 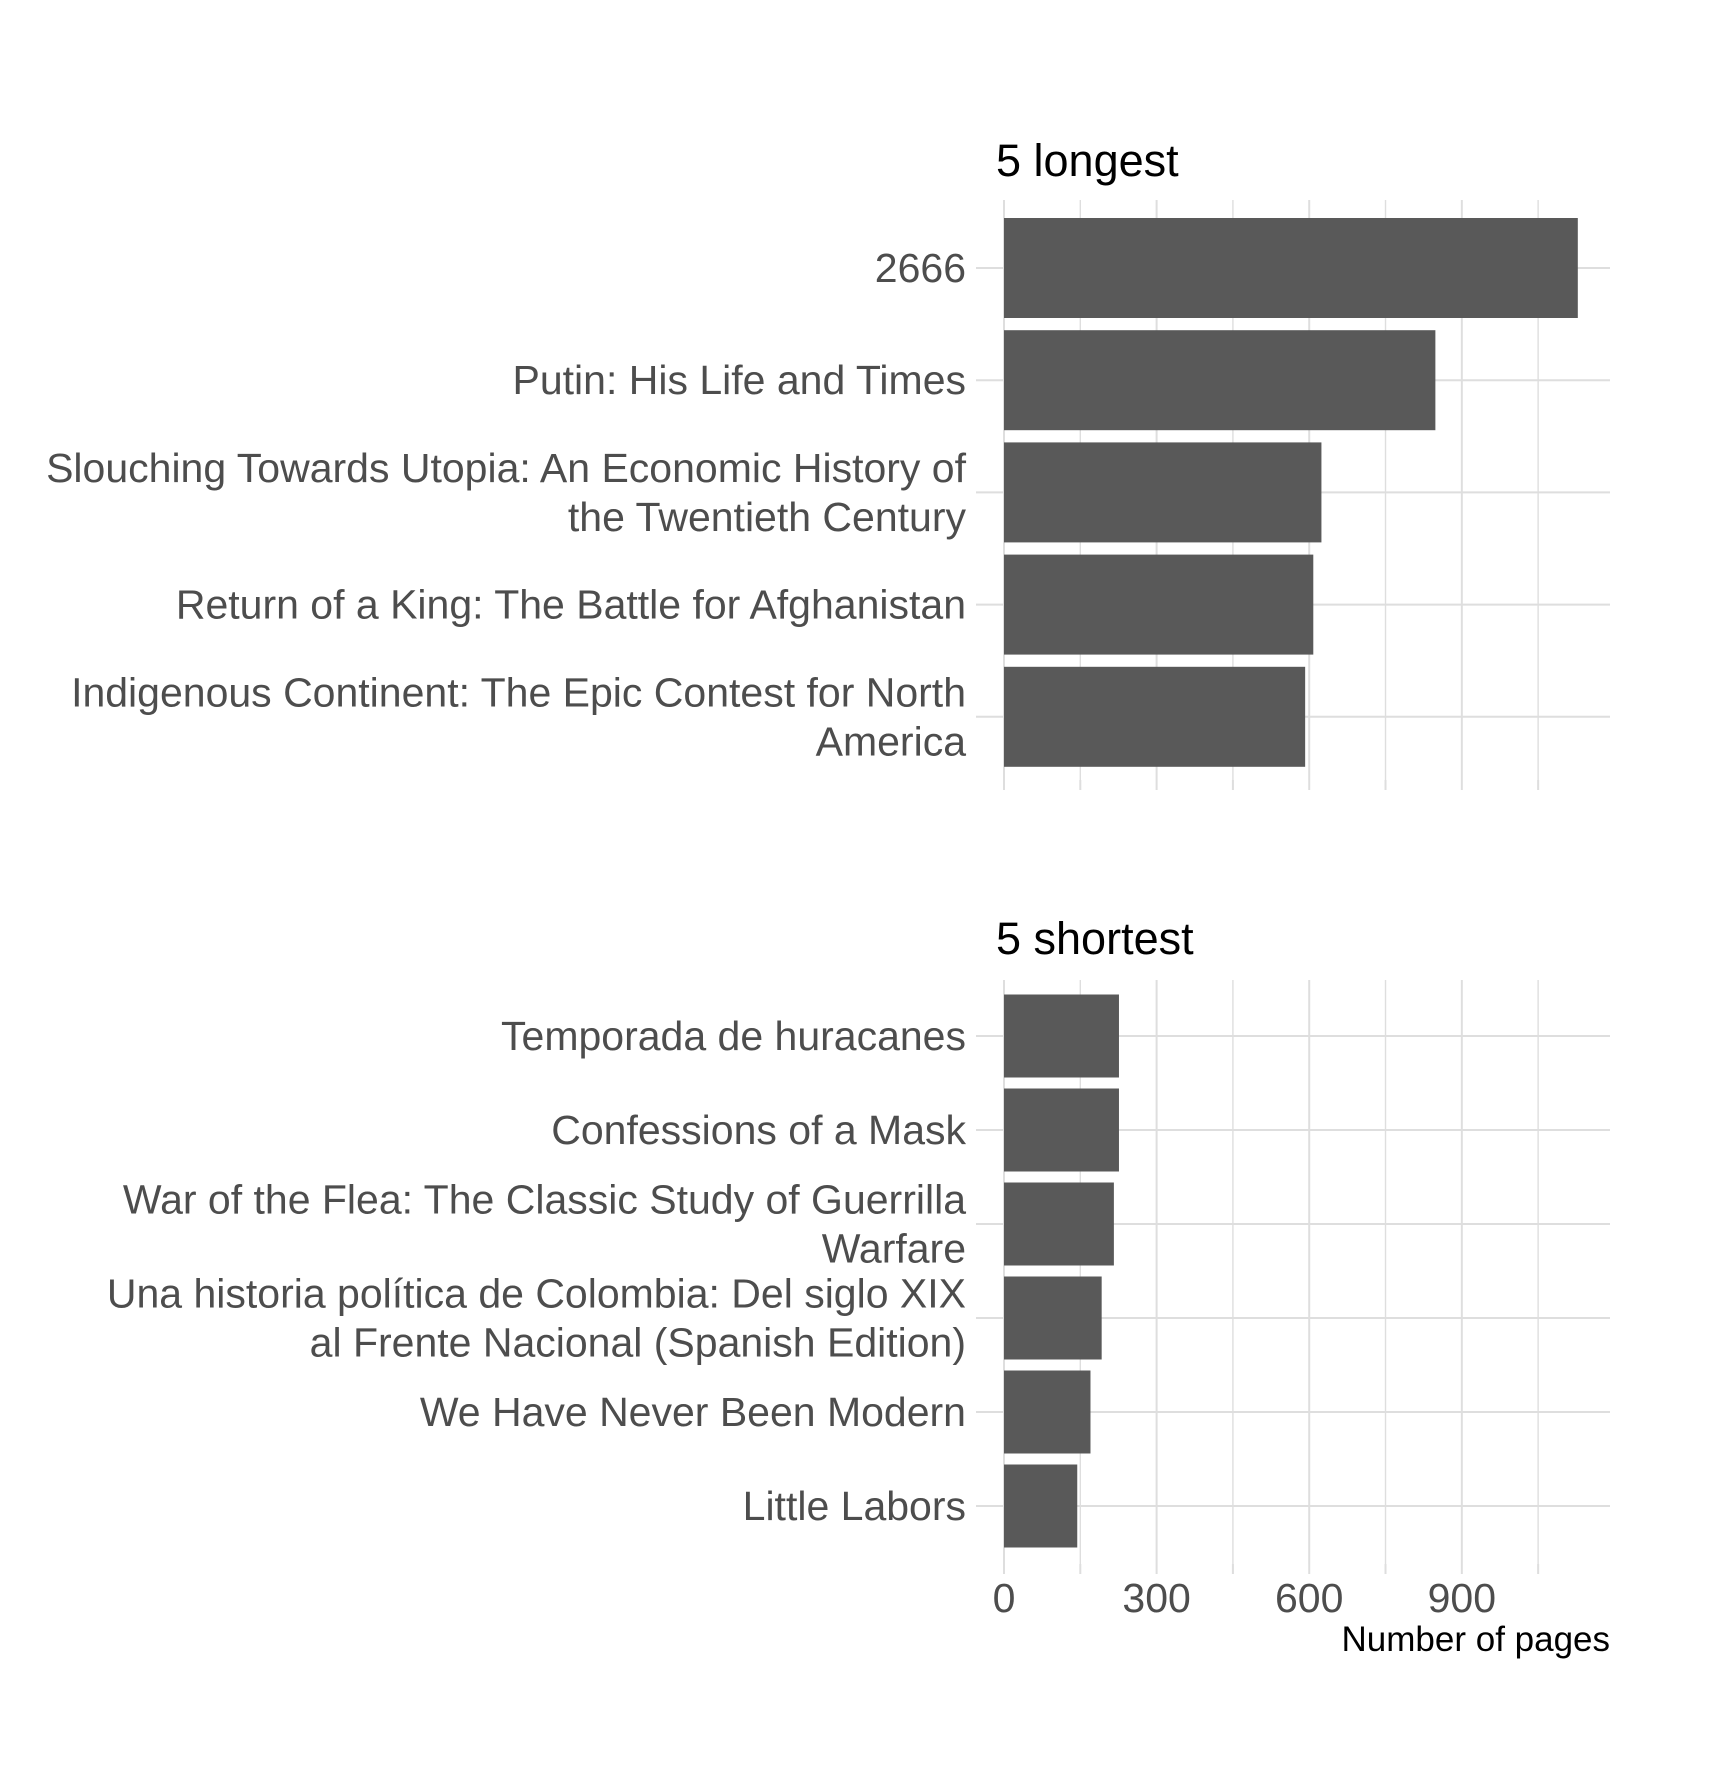 What do you see at coordinates (638, 1343) in the screenshot?
I see `category-label: al Frente Nacional (Spanish Edition)` at bounding box center [638, 1343].